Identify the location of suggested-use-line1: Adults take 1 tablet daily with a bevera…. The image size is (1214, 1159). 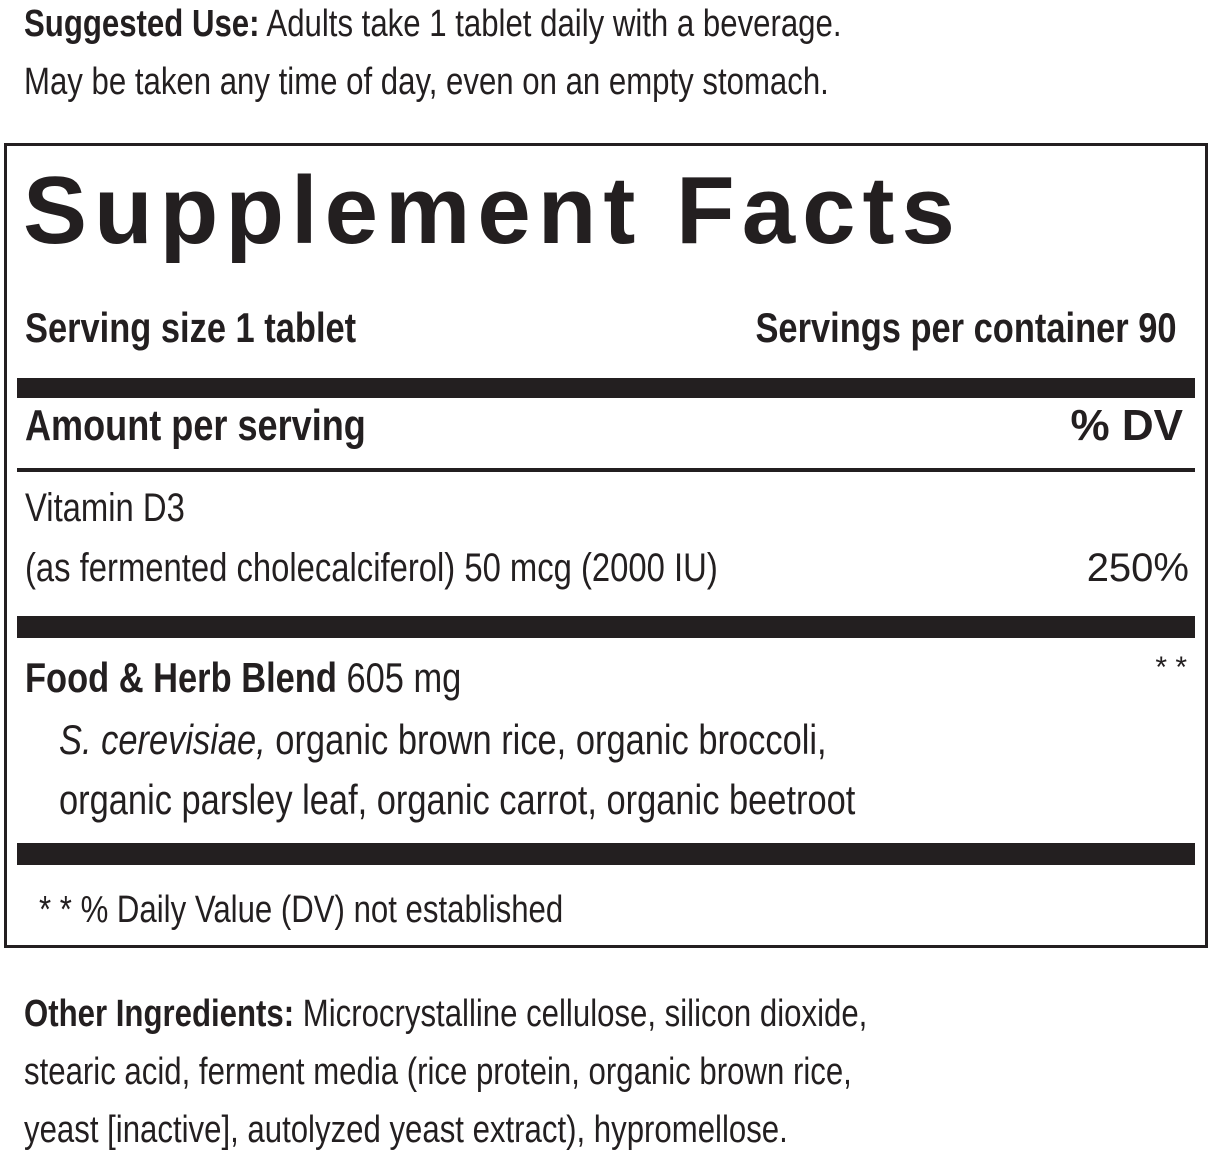
(554, 24).